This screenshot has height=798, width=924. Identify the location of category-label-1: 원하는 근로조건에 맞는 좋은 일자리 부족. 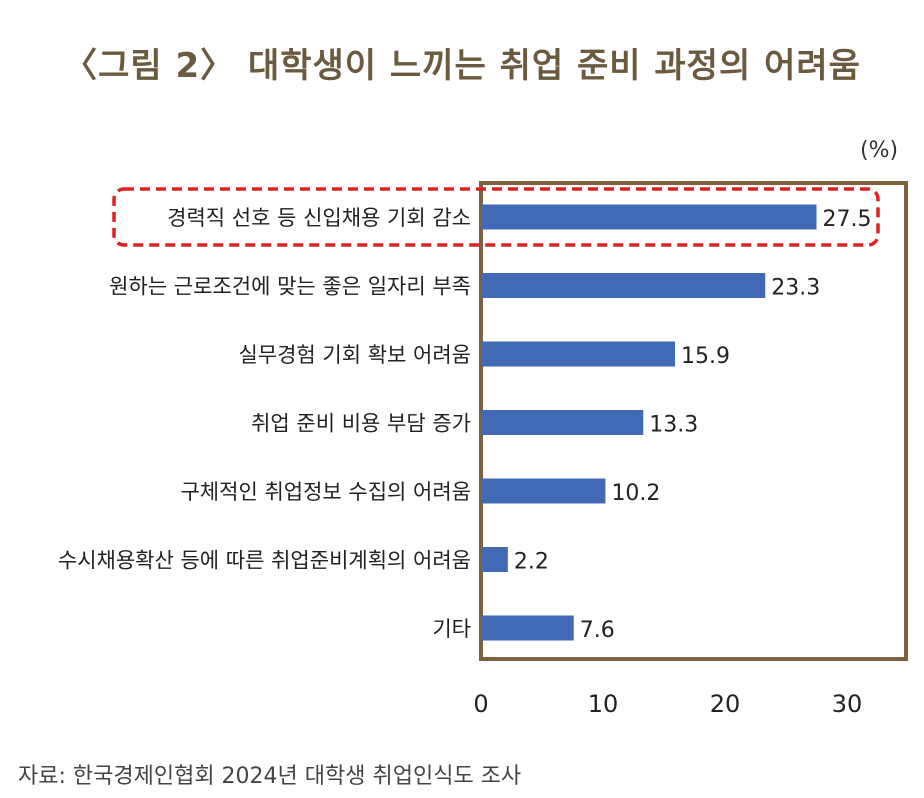
(290, 287).